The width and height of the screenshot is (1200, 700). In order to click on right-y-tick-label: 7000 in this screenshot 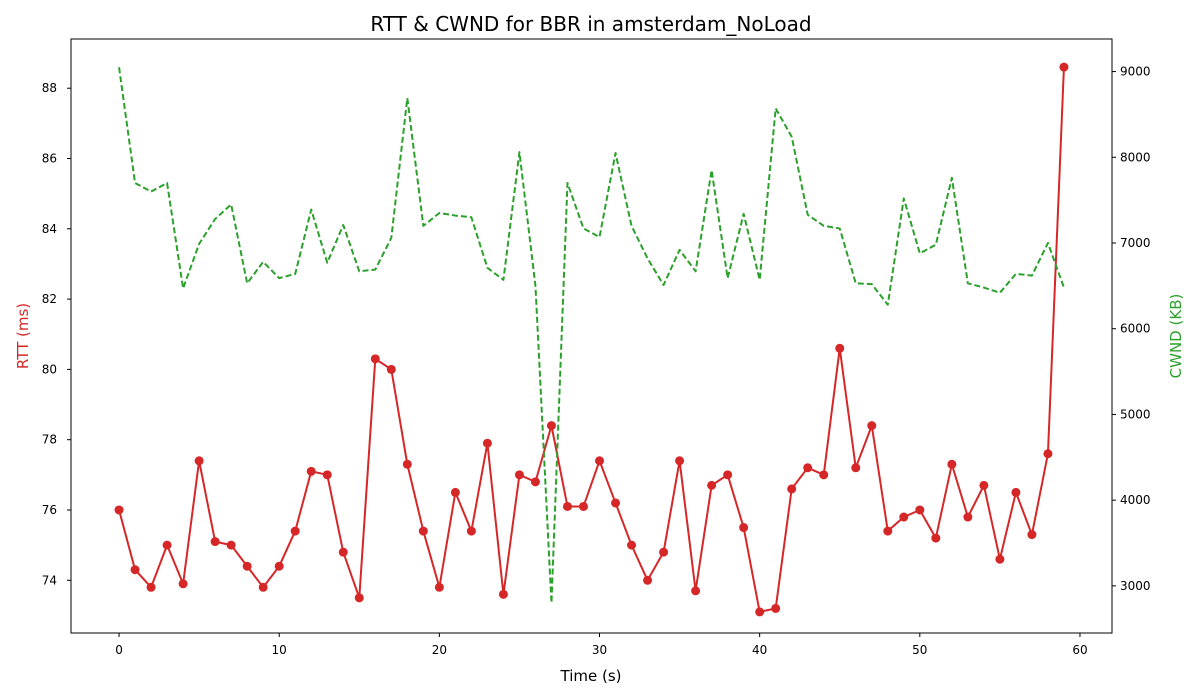, I will do `click(1135, 243)`.